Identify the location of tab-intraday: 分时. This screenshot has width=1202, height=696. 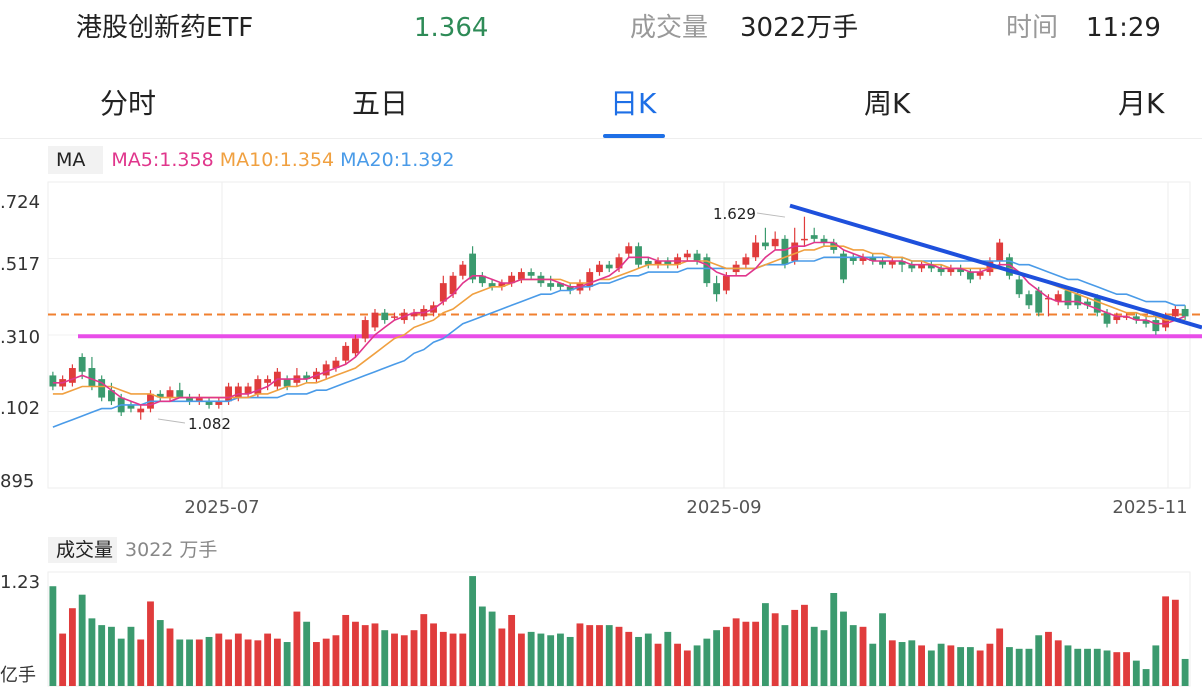
(128, 103).